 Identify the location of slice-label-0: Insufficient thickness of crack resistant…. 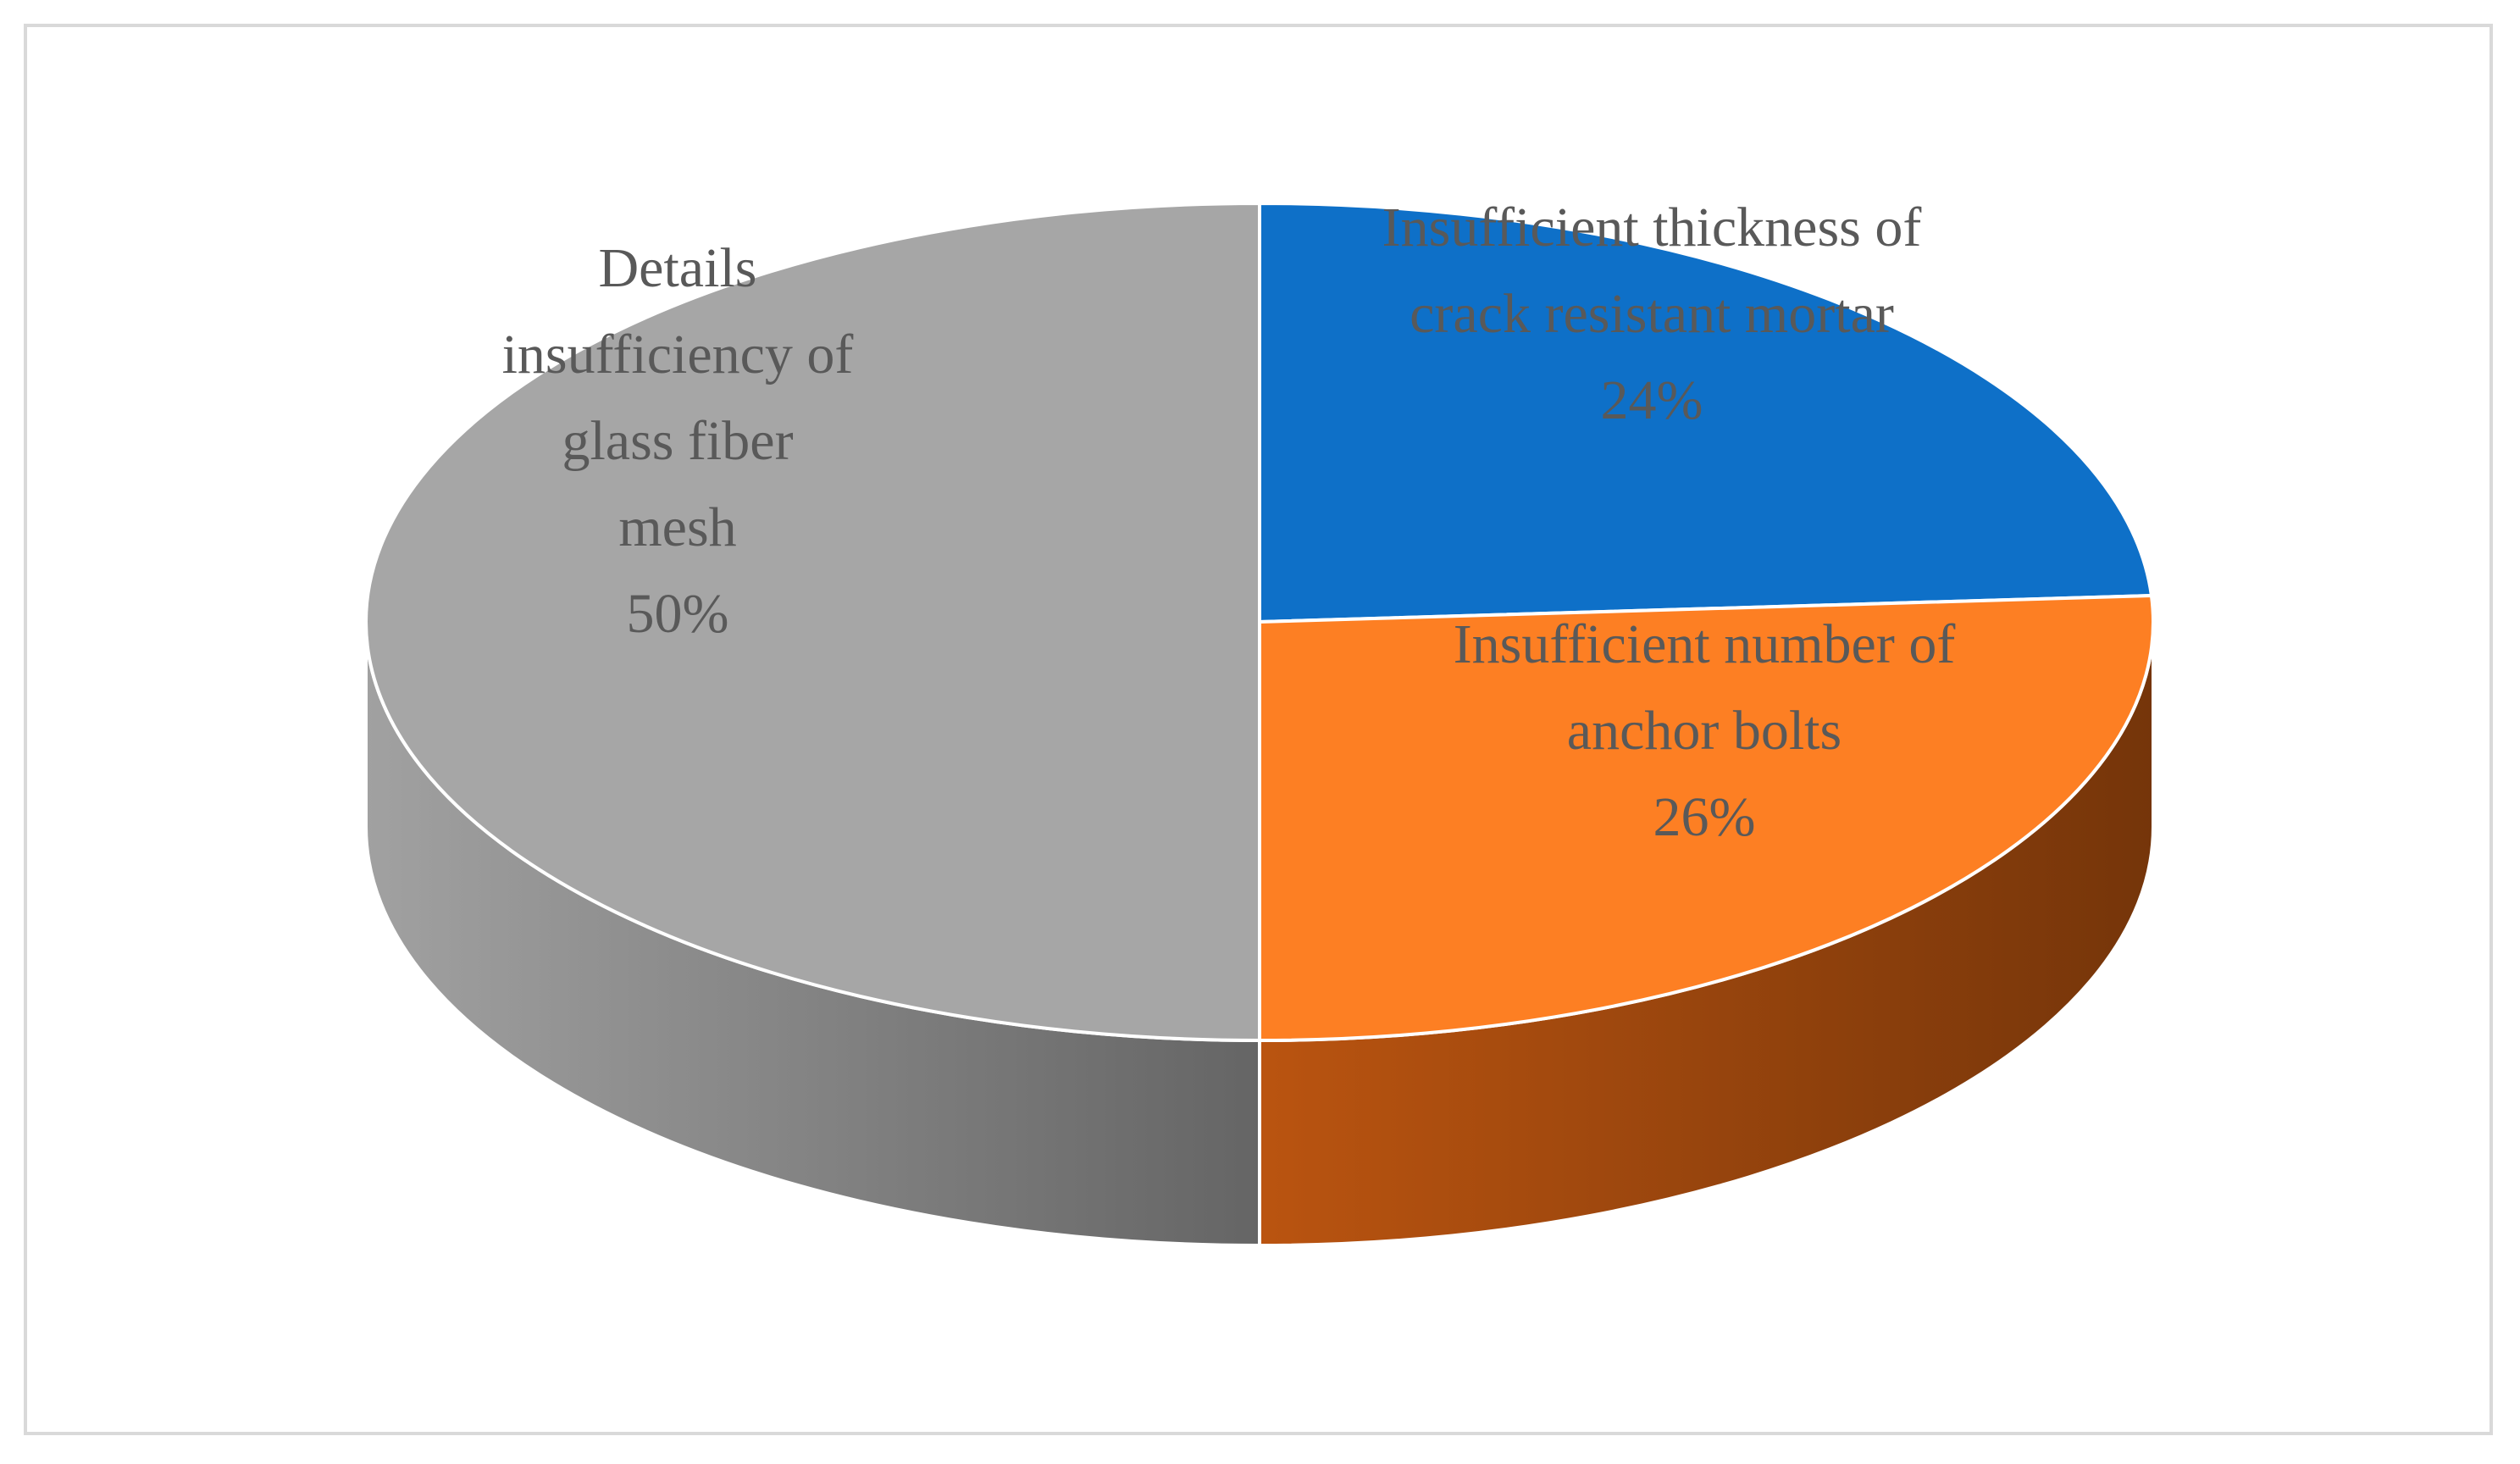
(1652, 314).